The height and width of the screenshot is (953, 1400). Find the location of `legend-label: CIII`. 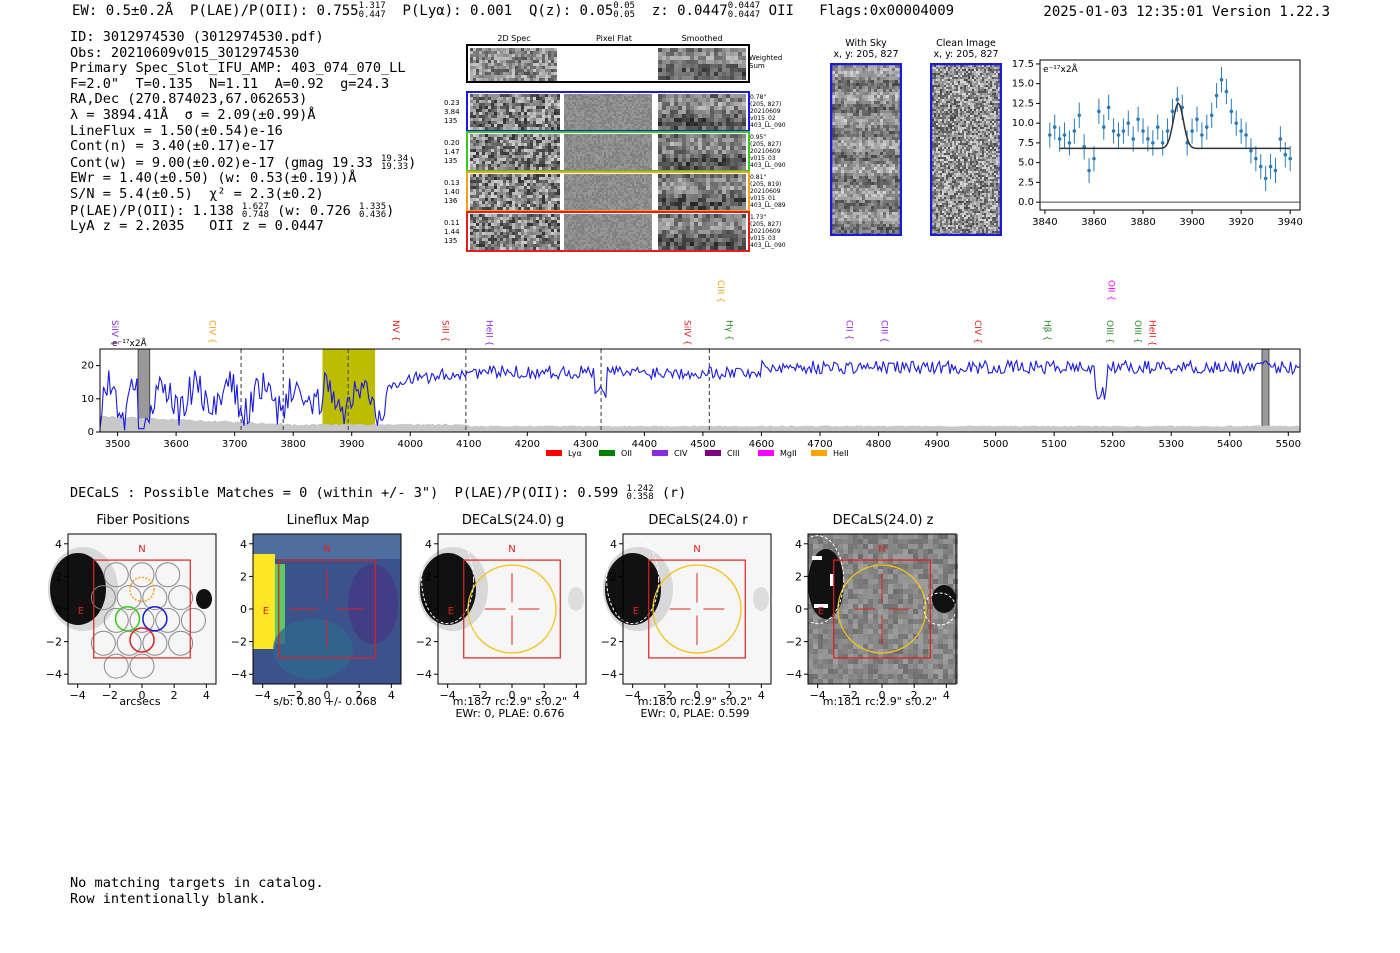

legend-label: CIII is located at coordinates (733, 453).